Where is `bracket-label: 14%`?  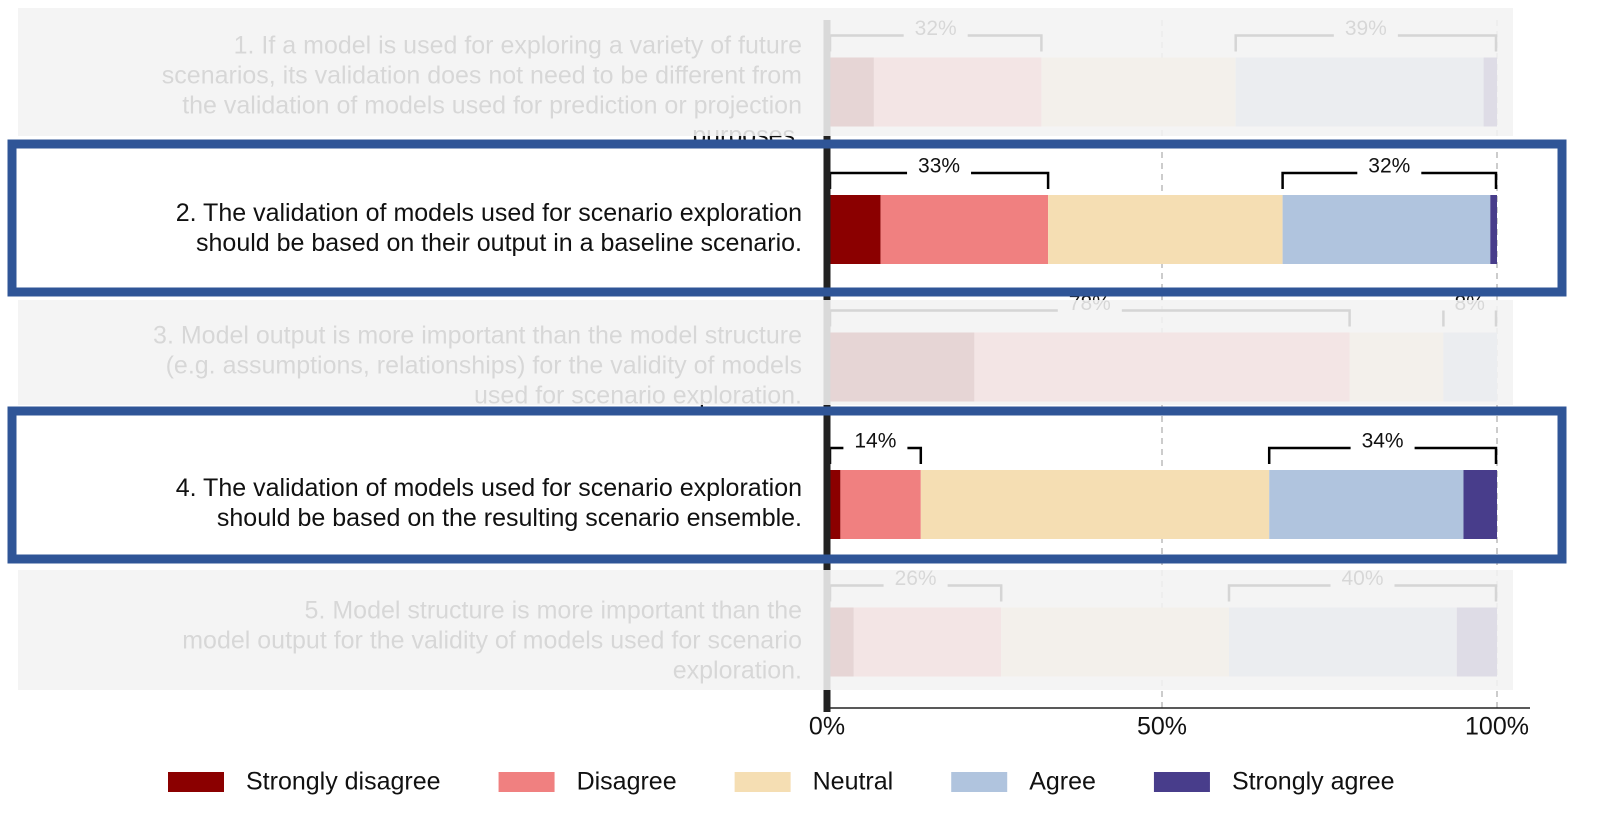
bracket-label: 14% is located at coordinates (875, 441).